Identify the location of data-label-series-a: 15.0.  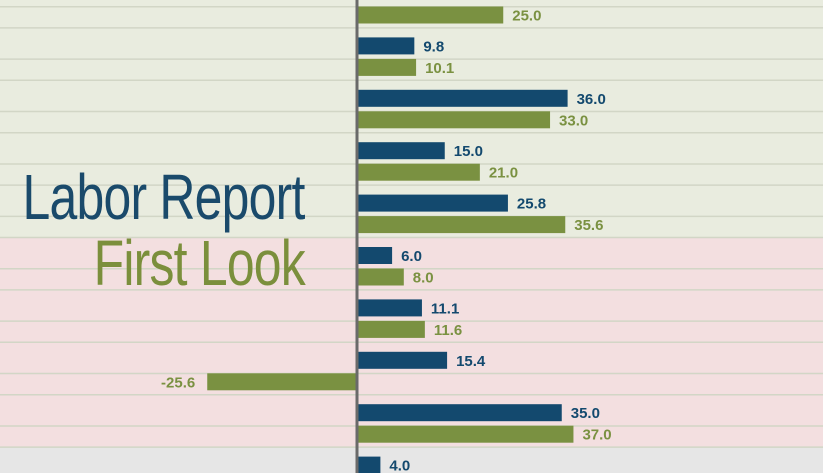
(468, 151).